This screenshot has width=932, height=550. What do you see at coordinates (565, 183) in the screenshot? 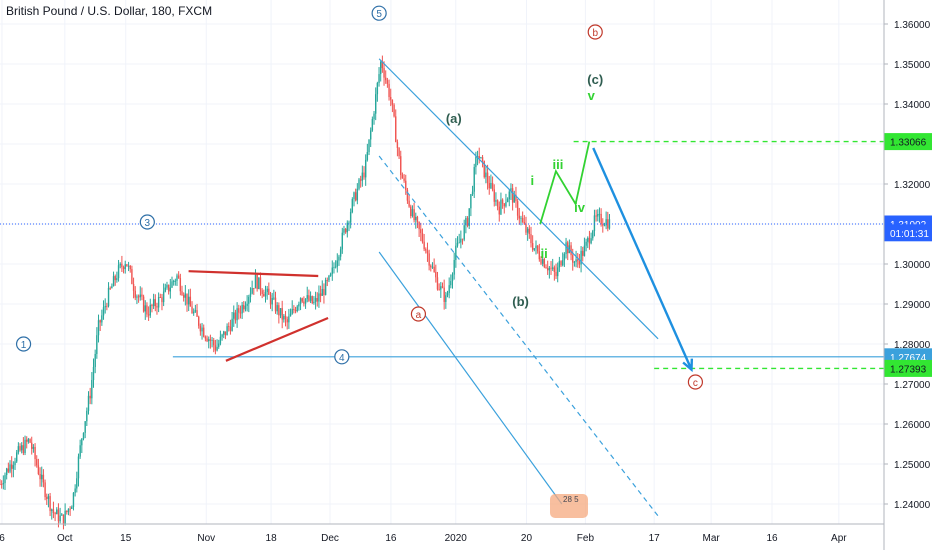
I see `projection-path` at bounding box center [565, 183].